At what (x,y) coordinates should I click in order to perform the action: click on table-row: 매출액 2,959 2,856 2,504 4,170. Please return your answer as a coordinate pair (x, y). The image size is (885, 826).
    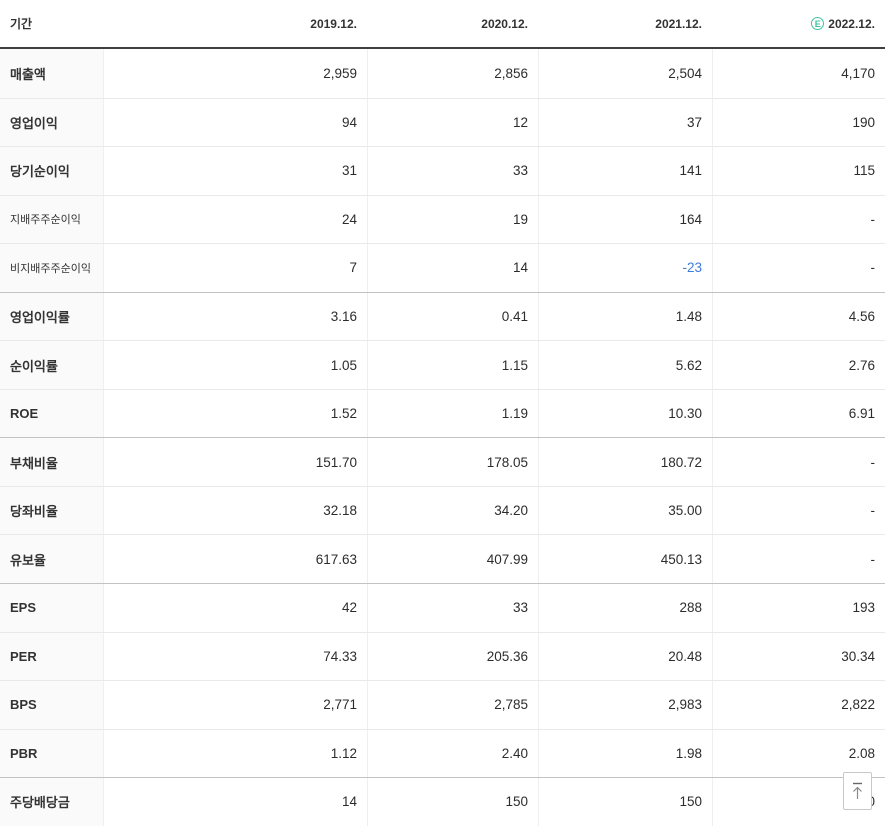
    Looking at the image, I should click on (442, 73).